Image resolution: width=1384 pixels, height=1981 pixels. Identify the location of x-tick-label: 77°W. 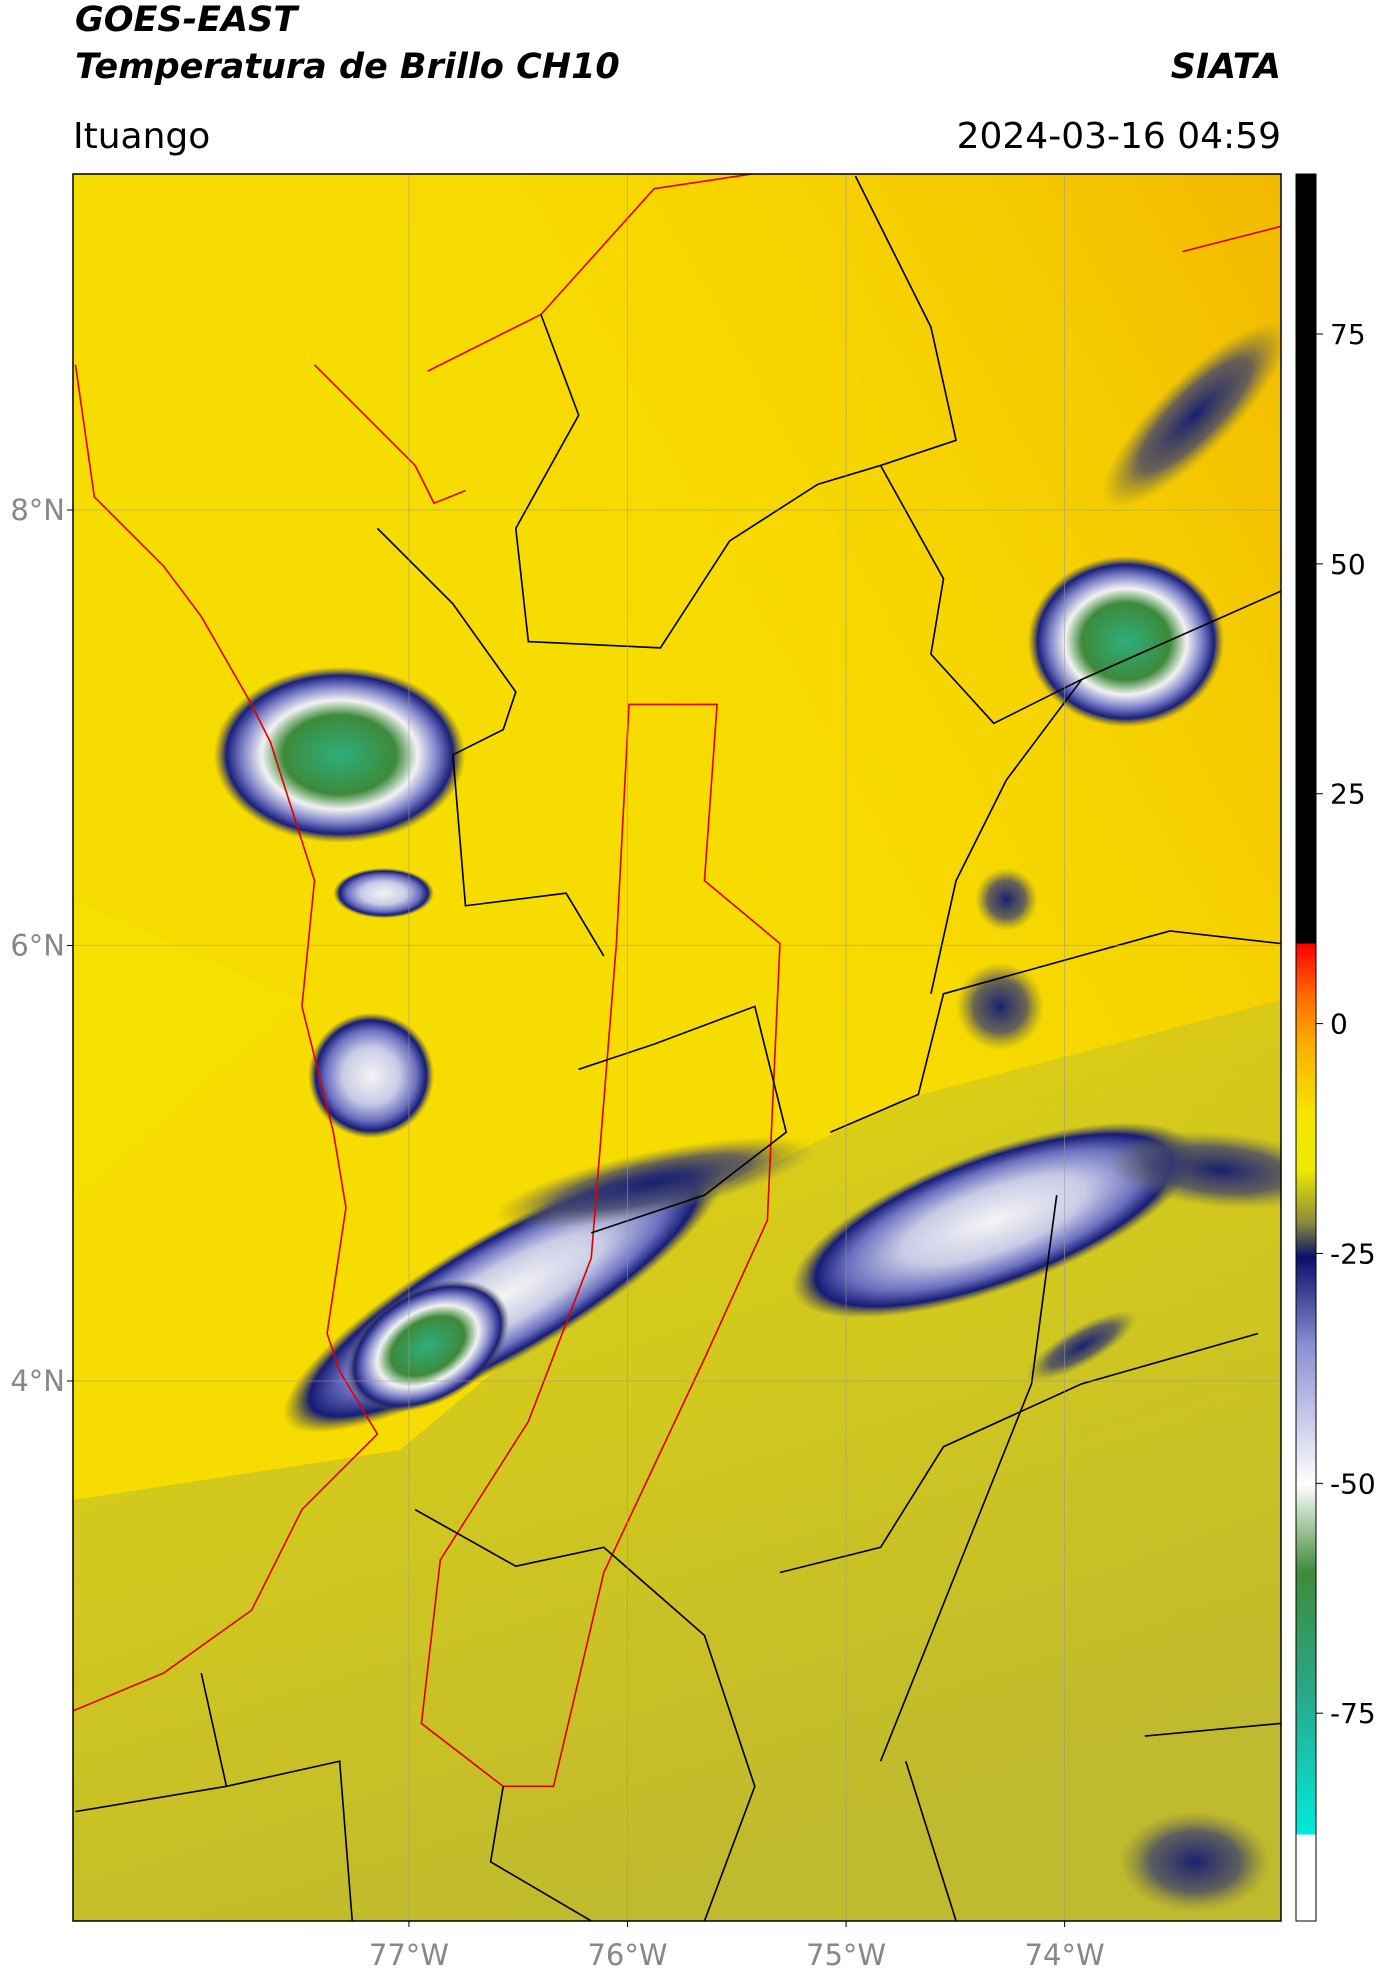
(409, 1955).